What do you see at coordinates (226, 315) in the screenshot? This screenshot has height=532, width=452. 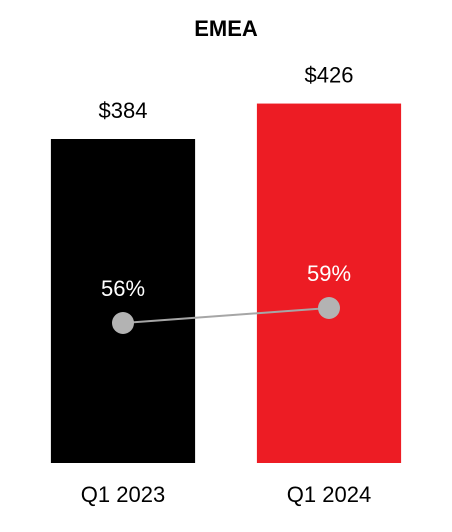 I see `line` at bounding box center [226, 315].